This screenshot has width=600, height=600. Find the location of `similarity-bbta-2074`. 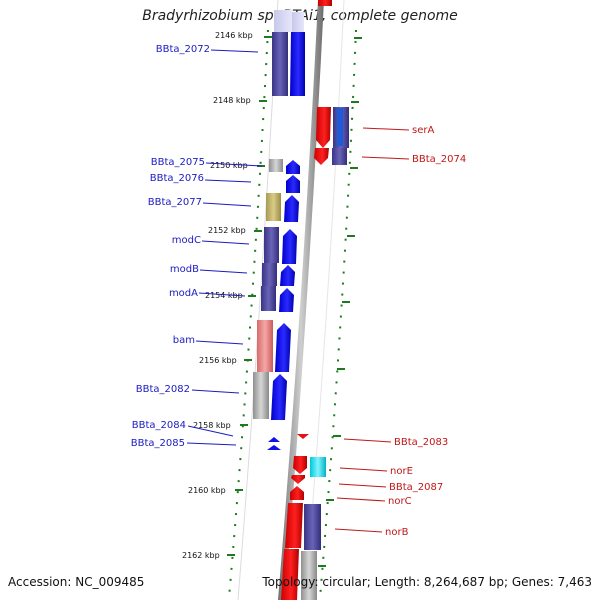

similarity-bbta-2074 is located at coordinates (339, 156).